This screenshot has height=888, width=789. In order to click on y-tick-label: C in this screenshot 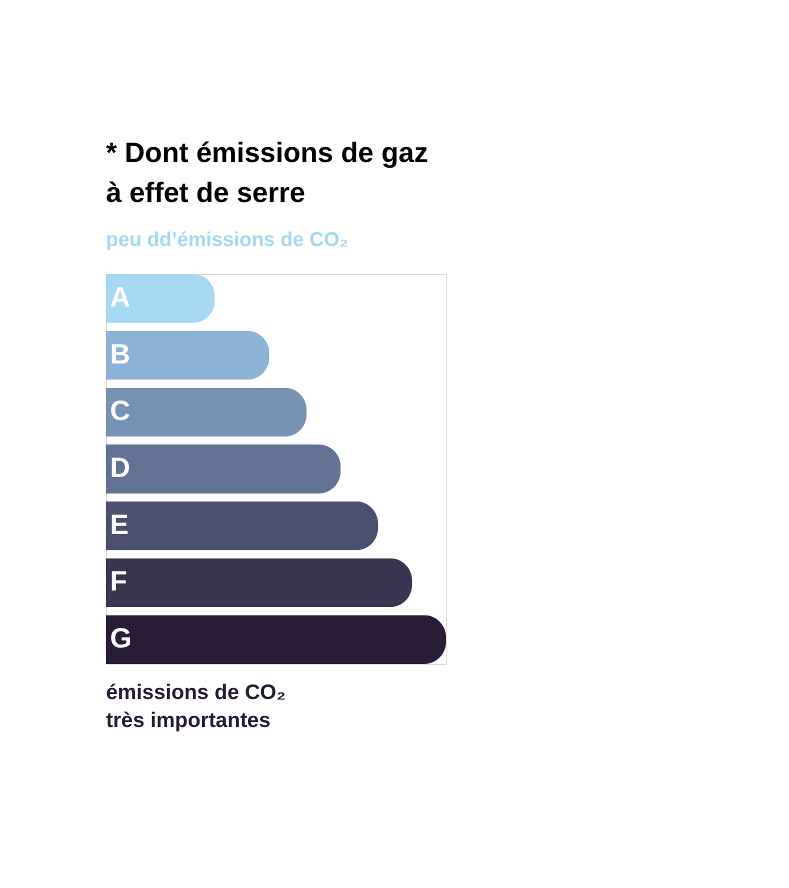, I will do `click(120, 410)`.